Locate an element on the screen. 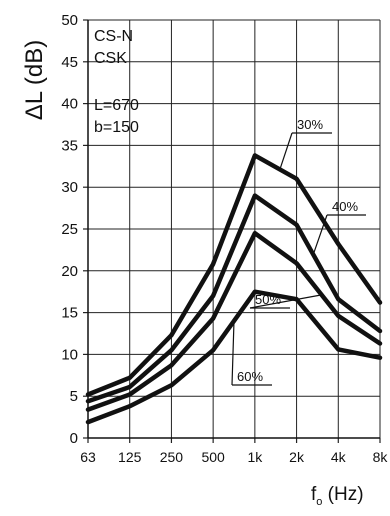 The width and height of the screenshot is (390, 516). x-tick-label: 125 is located at coordinates (130, 457).